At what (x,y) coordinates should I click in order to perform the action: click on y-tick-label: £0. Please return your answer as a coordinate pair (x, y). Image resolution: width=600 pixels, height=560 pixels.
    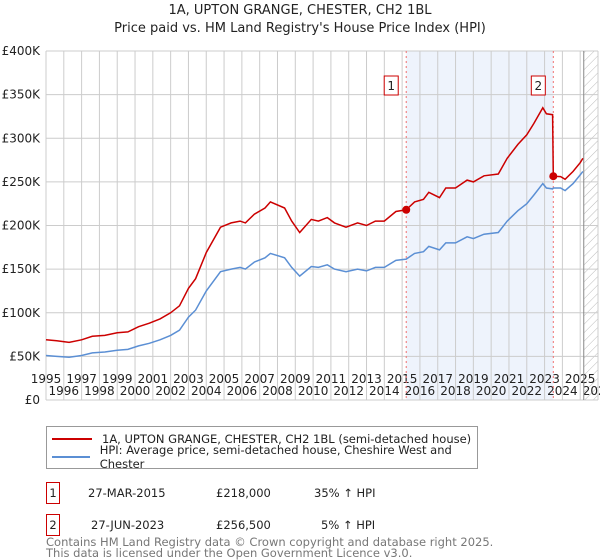
    Looking at the image, I should click on (32, 400).